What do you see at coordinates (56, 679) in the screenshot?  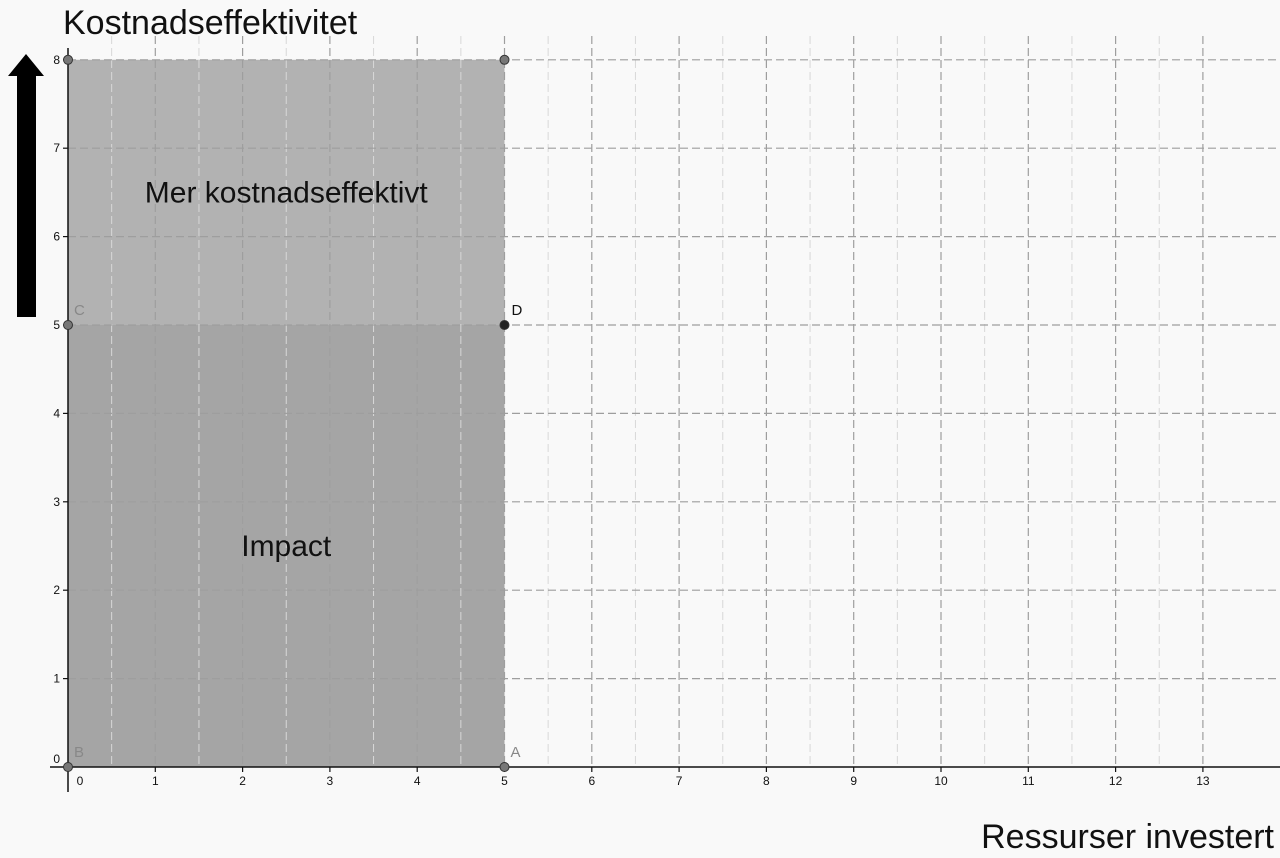 I see `y-tick-label: 1` at bounding box center [56, 679].